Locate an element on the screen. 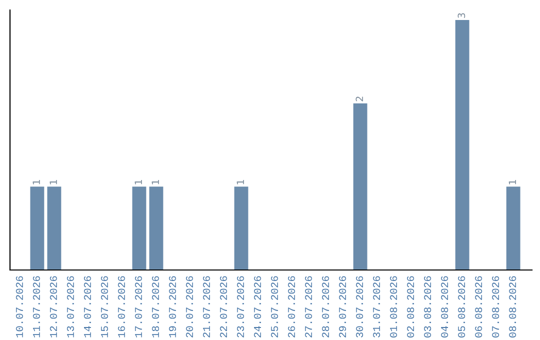 The image size is (540, 340). x-tick-label: 30.07.2026 is located at coordinates (360, 307).